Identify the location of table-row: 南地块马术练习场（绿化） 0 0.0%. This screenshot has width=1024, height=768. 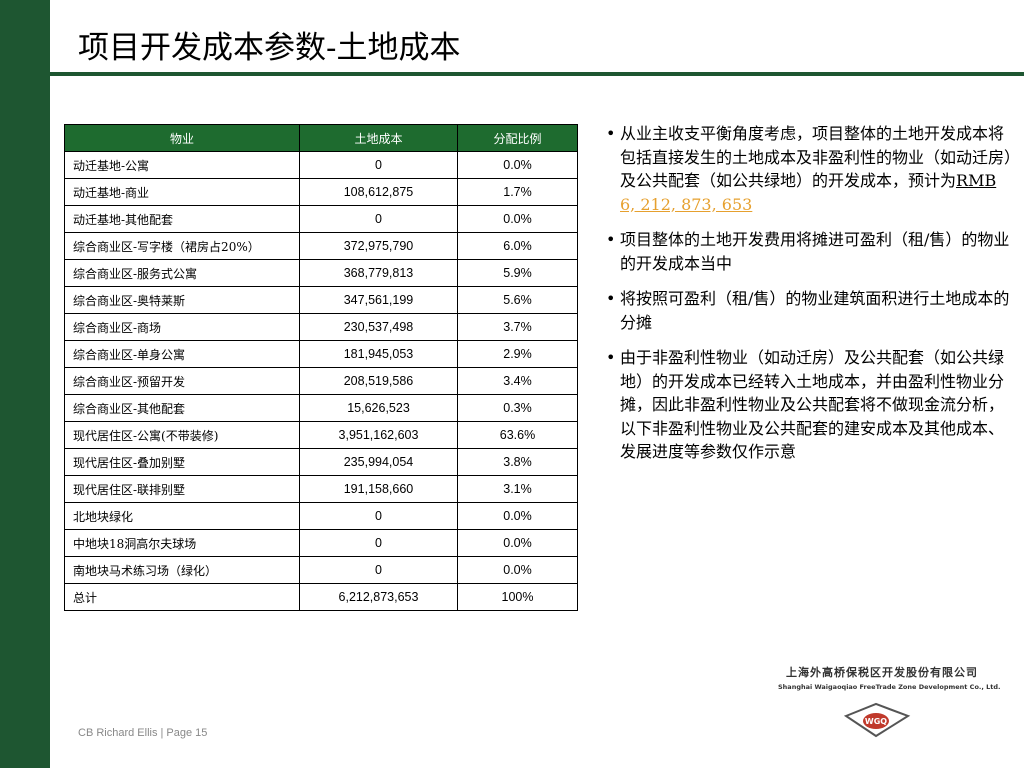
(321, 570).